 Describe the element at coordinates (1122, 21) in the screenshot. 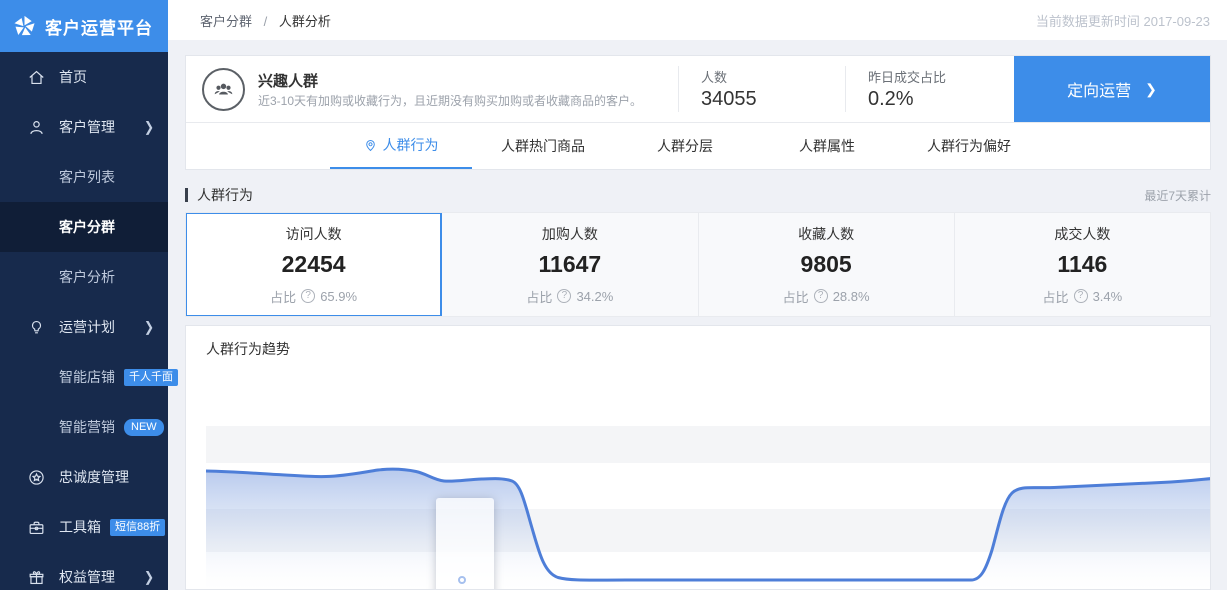

I see `data-update-time: 当前数据更新时间 2017-09-23` at that location.